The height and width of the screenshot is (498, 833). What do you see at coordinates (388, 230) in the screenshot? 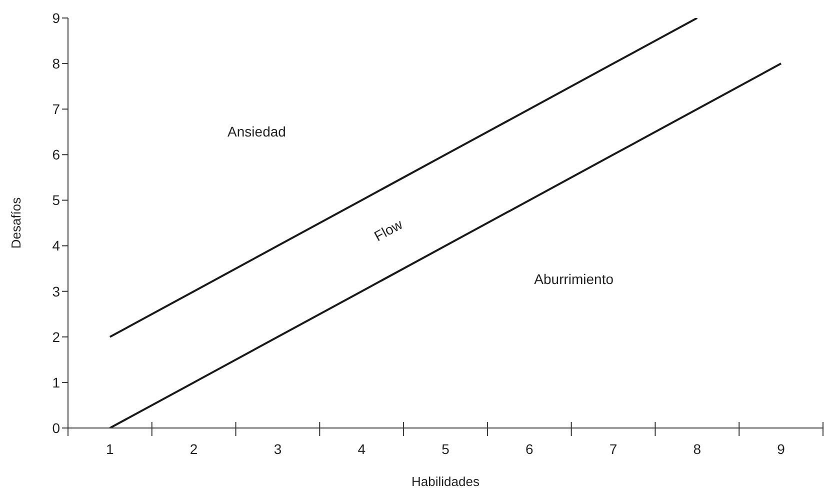
I see `annotation: Flow` at bounding box center [388, 230].